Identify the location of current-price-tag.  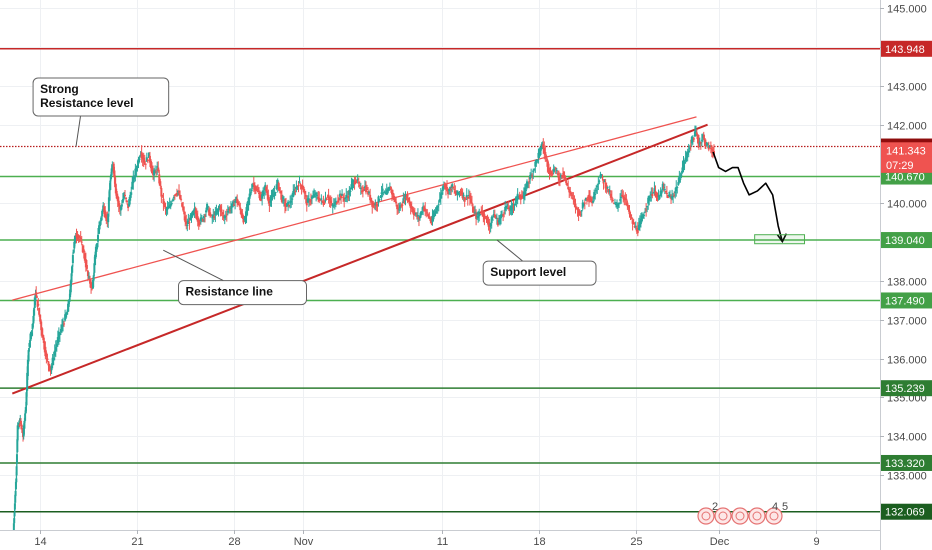
(906, 164).